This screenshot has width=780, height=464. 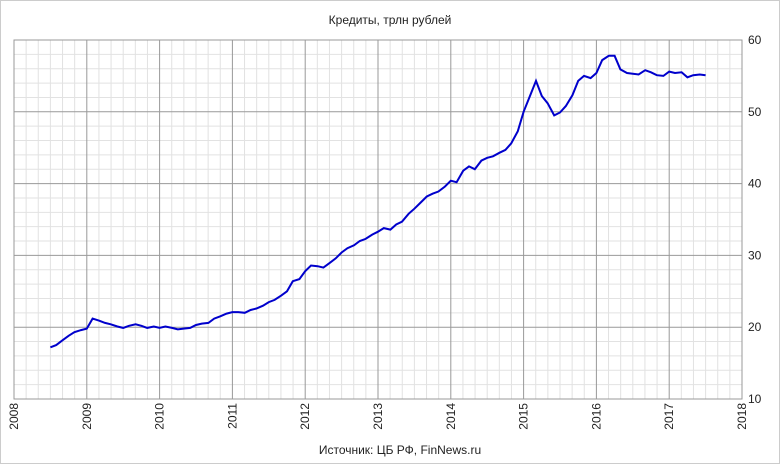 I want to click on x-tick-label: 2012, so click(x=305, y=416).